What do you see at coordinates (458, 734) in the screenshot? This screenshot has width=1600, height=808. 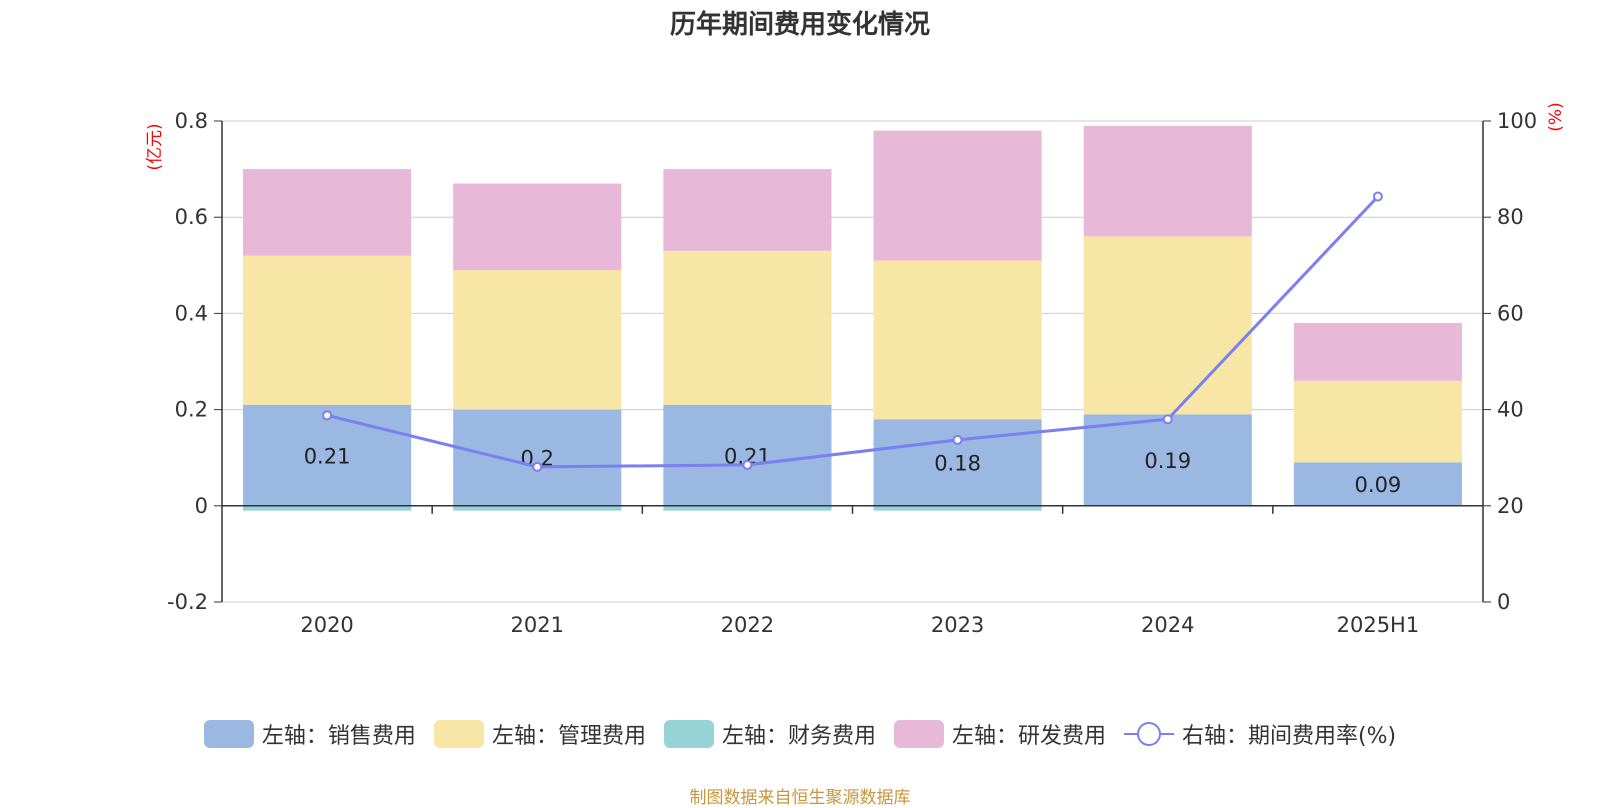 I see `legend-swatch-admin` at bounding box center [458, 734].